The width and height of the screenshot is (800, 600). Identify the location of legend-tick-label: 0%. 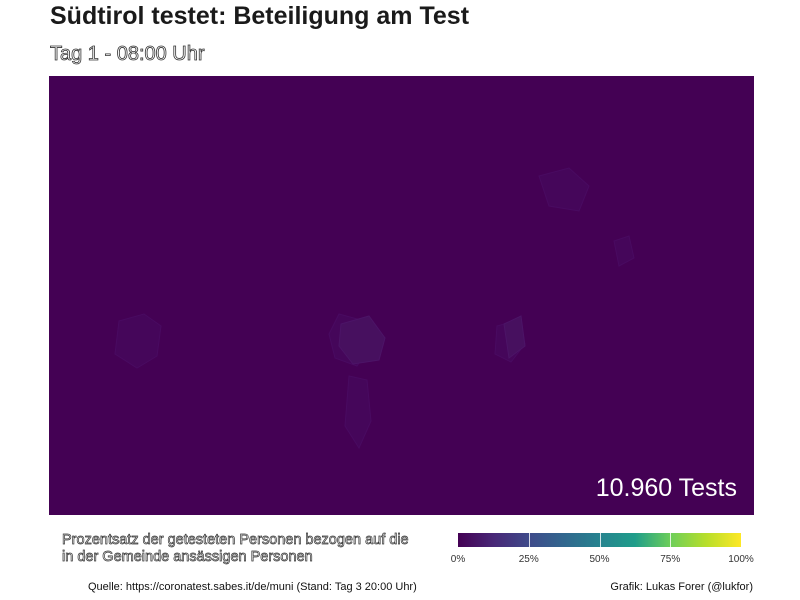
(458, 559).